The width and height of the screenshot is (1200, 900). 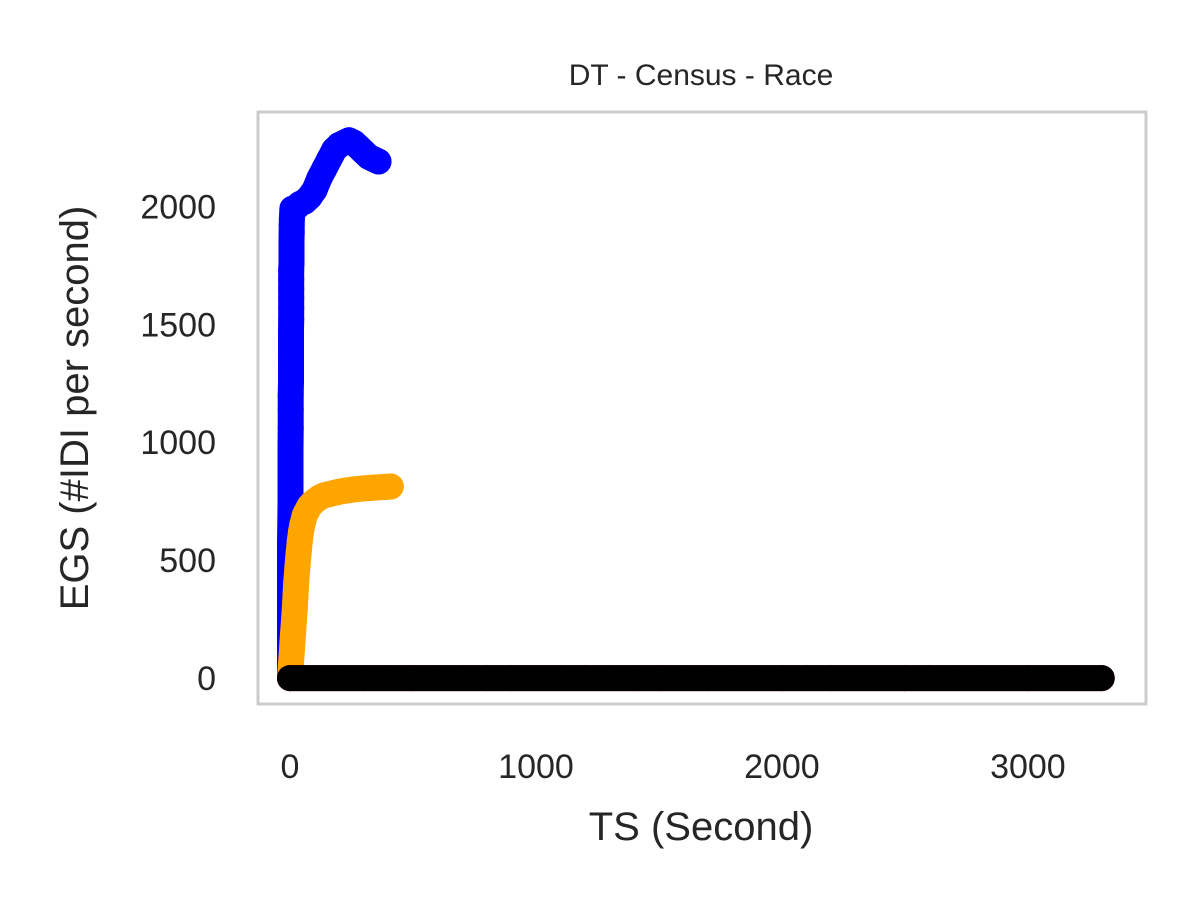 I want to click on x-tick-label: 0, so click(x=290, y=767).